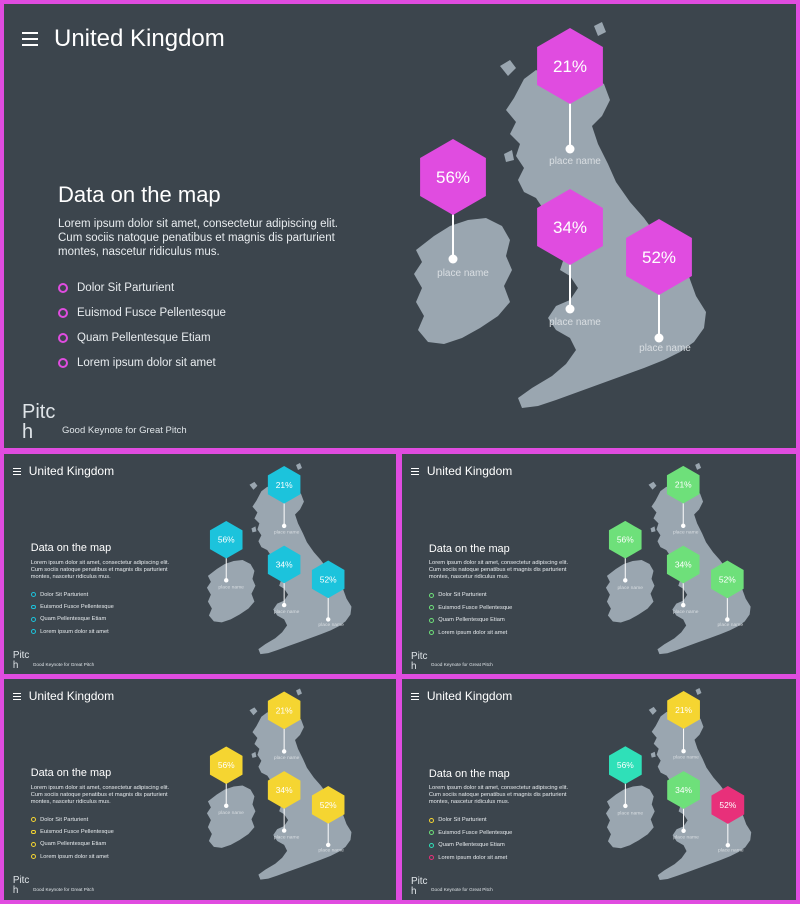 Image resolution: width=800 pixels, height=904 pixels. I want to click on bullet-item: Euismod Fusce Pellentesque, so click(72, 607).